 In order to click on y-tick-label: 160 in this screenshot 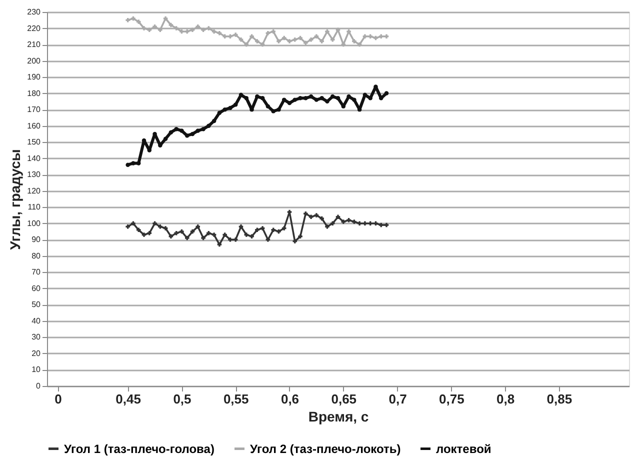, I will do `click(34, 125)`.